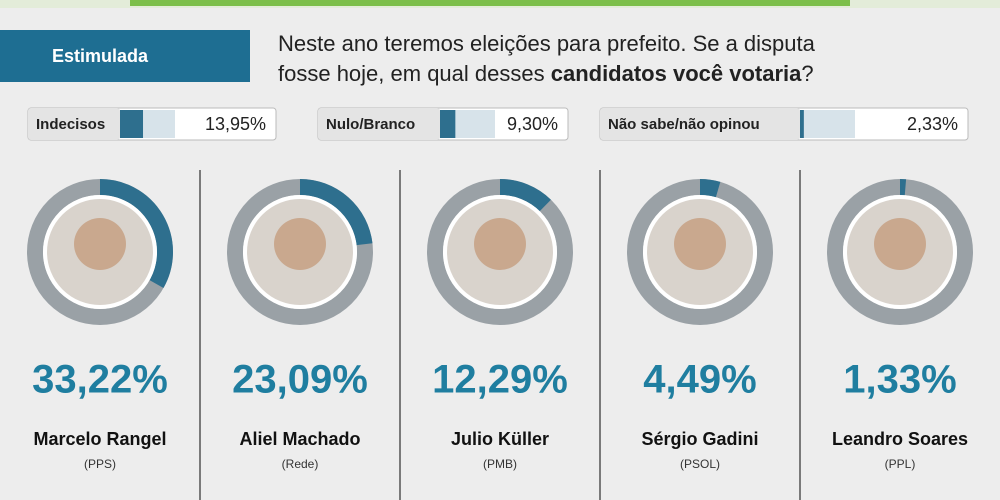 Image resolution: width=1000 pixels, height=500 pixels. Describe the element at coordinates (699, 439) in the screenshot. I see `candidate-name: Sérgio Gadini` at that location.